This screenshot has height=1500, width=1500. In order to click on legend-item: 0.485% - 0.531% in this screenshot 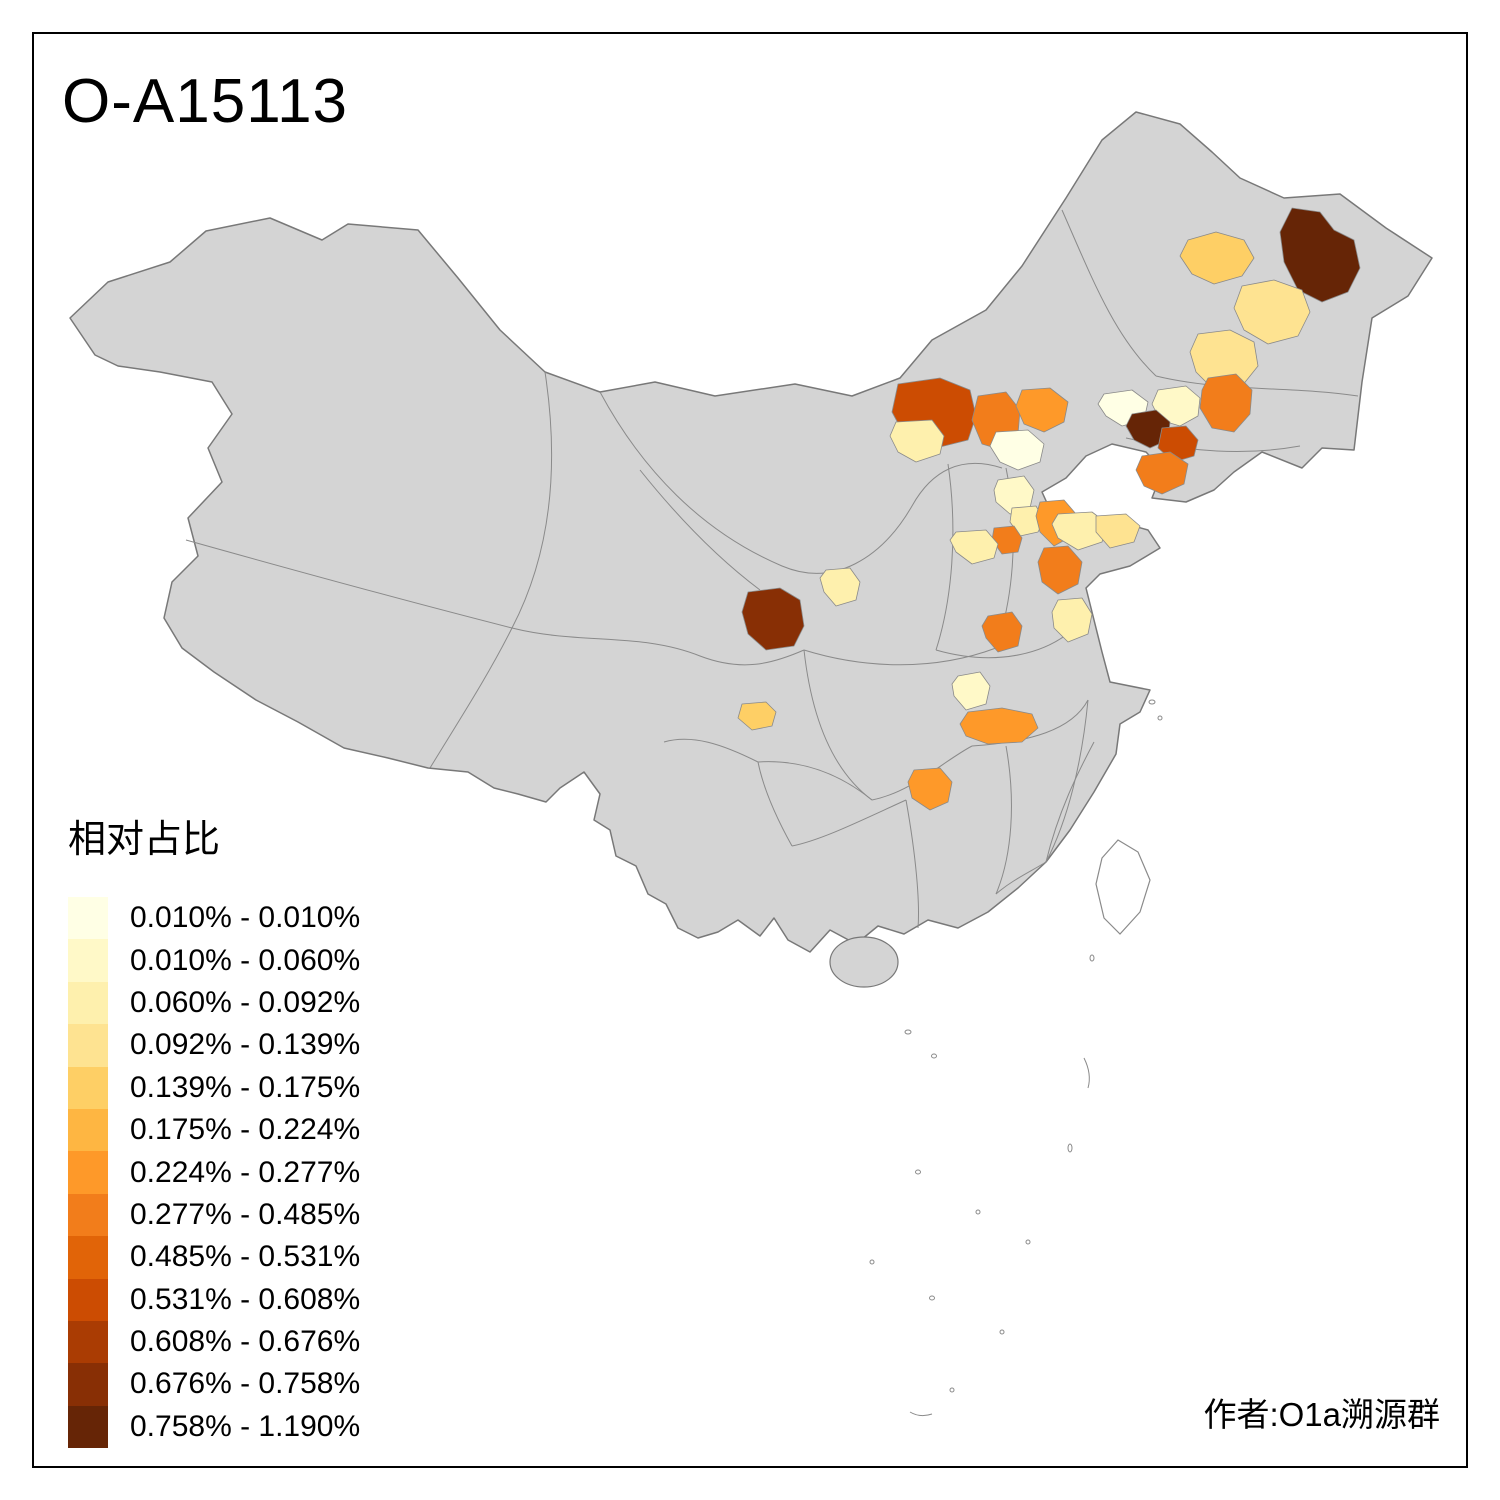, I will do `click(214, 1257)`.